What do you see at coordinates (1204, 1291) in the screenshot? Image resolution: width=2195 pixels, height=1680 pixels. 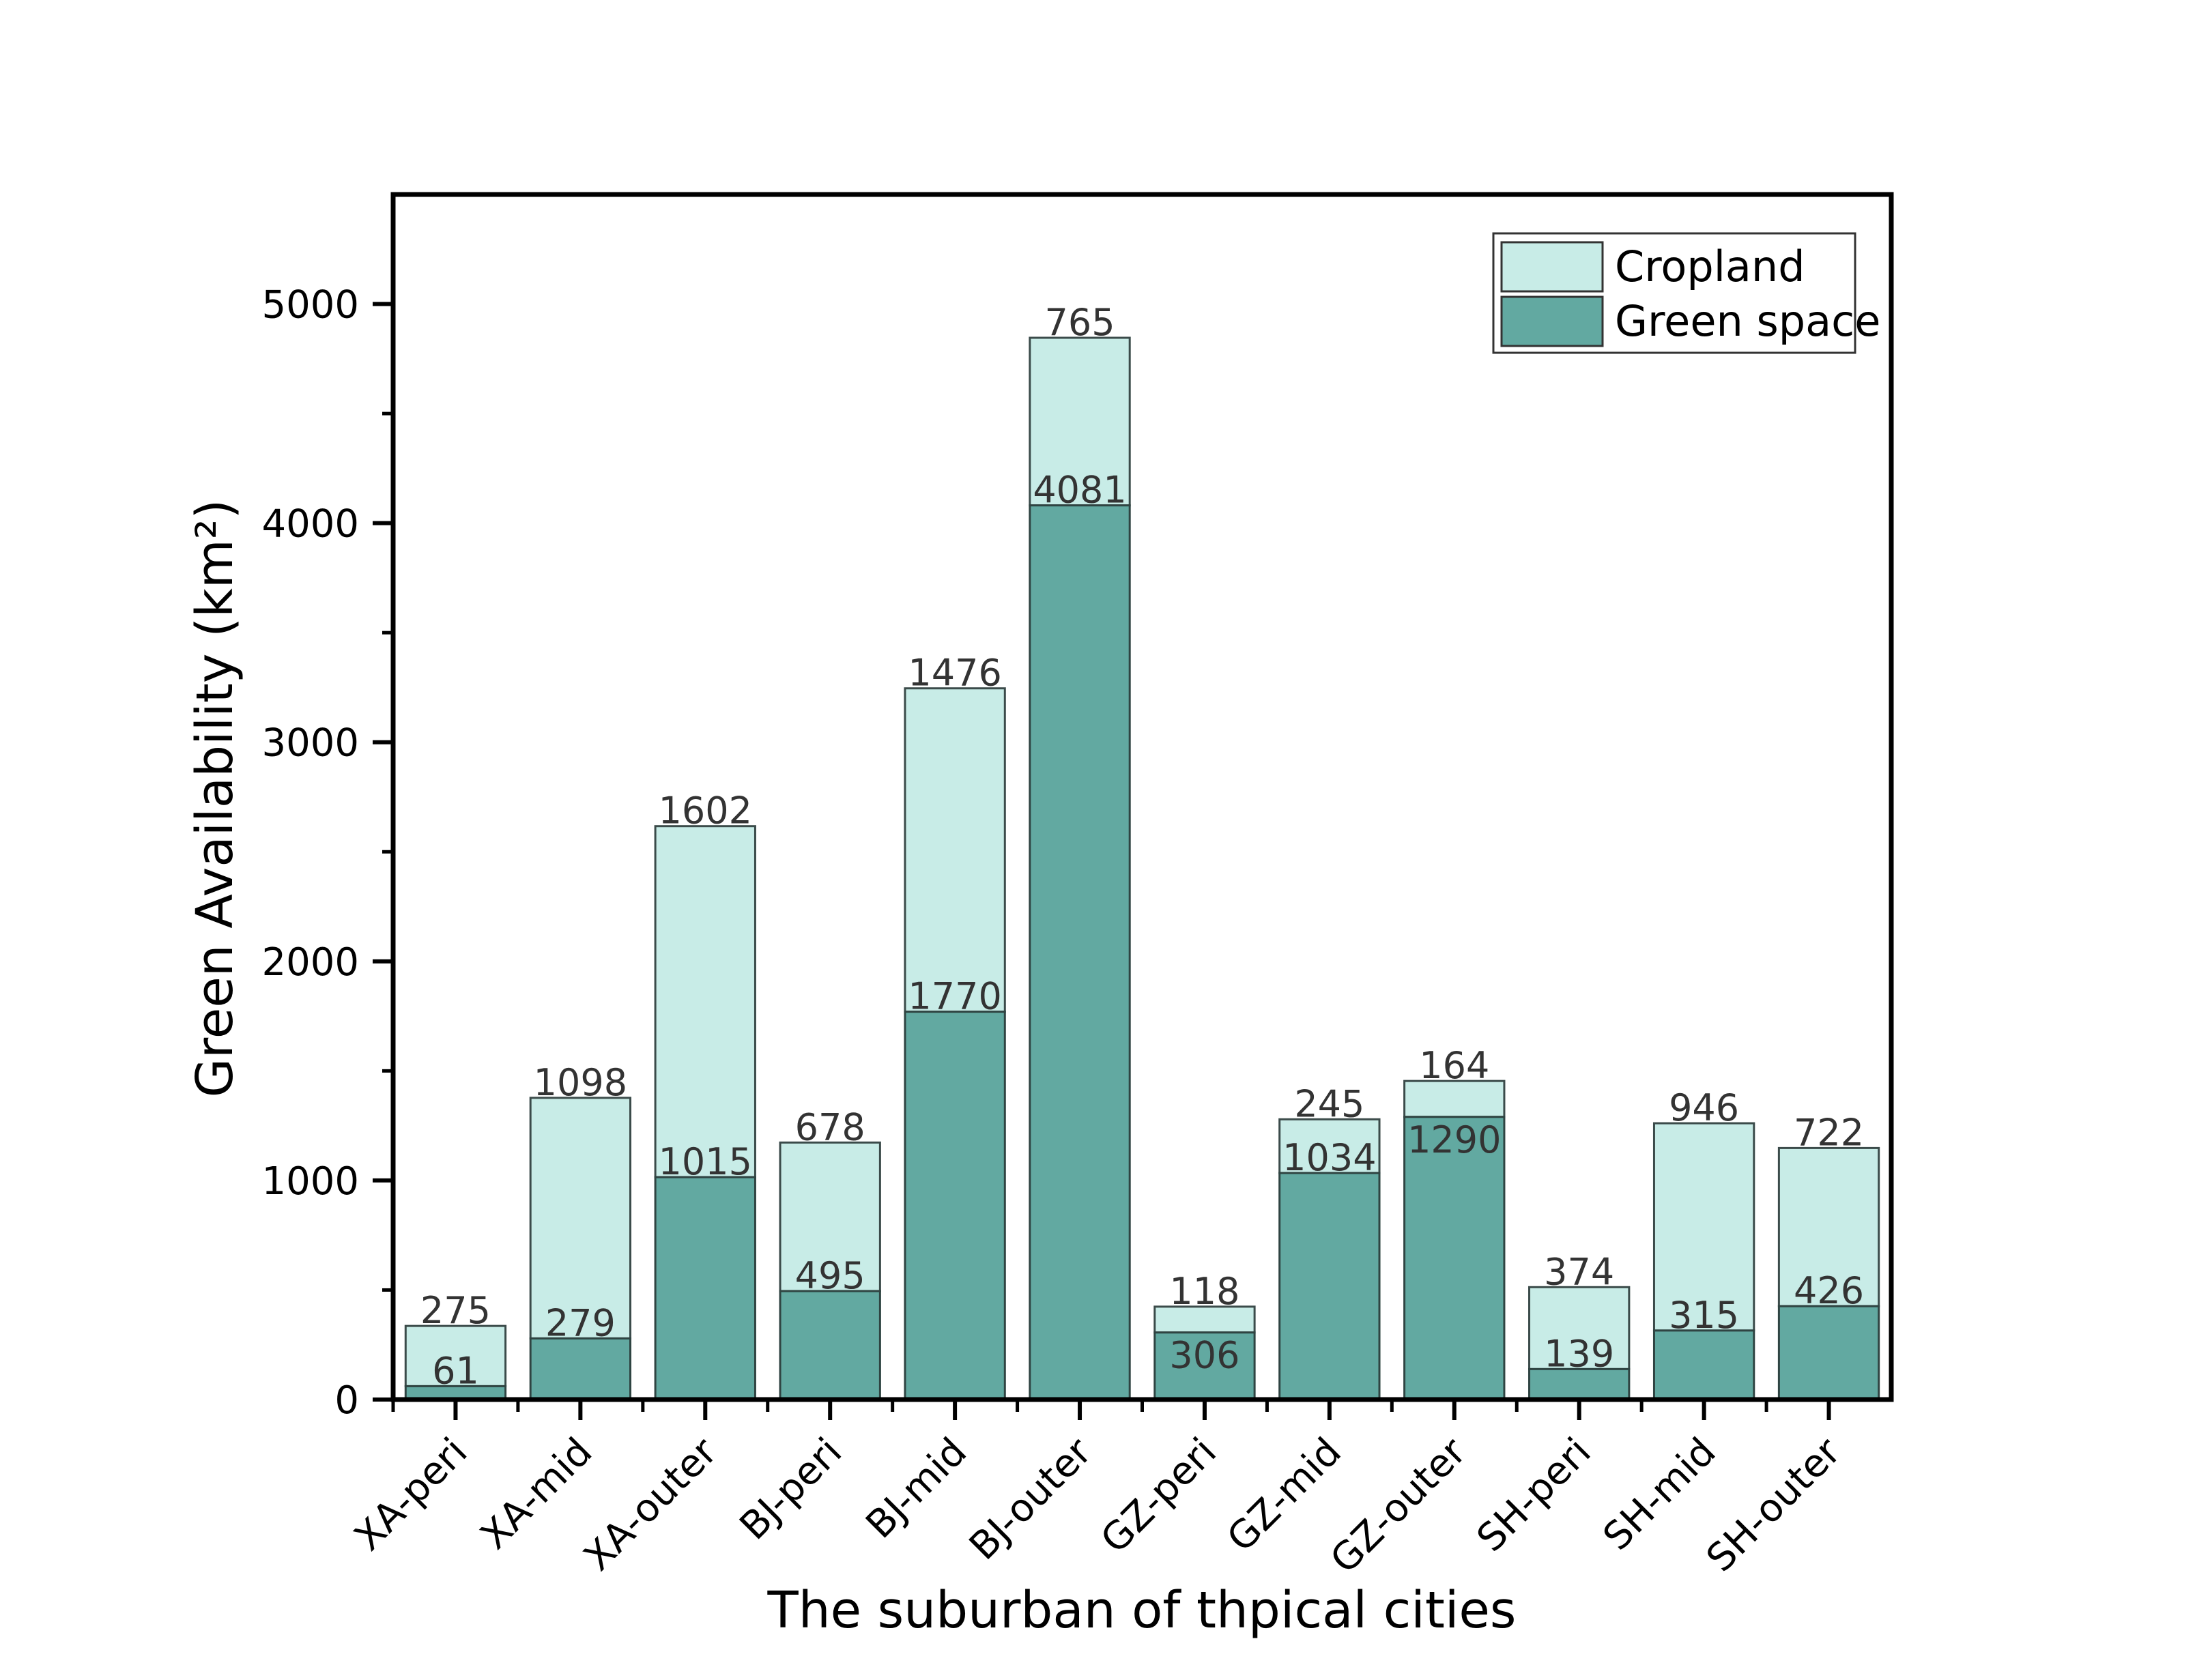 I see `data-label-cropland-GZ-peri: 118` at bounding box center [1204, 1291].